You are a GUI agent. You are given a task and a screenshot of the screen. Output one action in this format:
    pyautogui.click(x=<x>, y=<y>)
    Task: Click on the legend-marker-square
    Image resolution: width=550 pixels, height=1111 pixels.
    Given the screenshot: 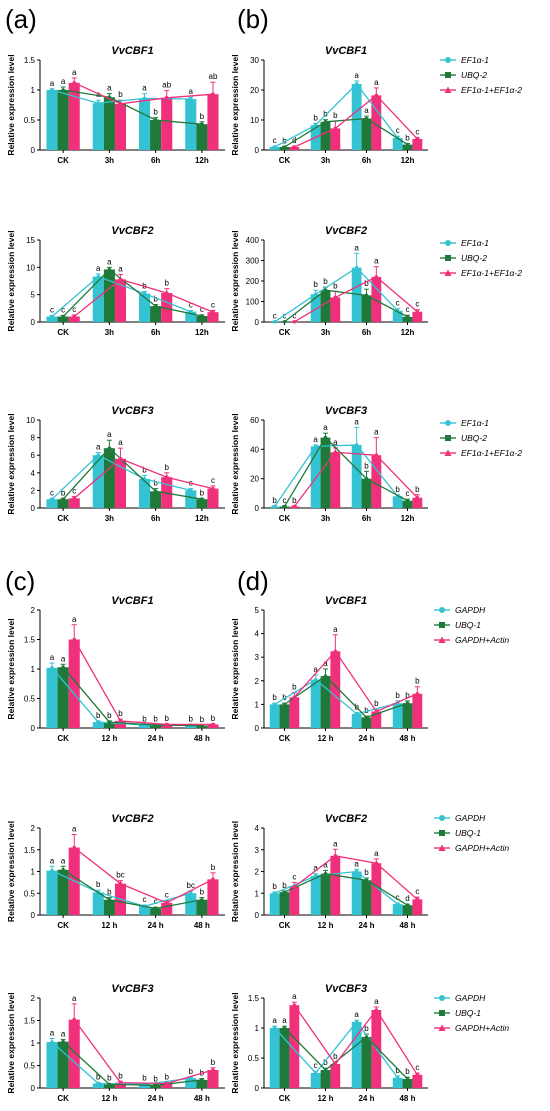 What is the action you would take?
    pyautogui.click(x=448, y=438)
    